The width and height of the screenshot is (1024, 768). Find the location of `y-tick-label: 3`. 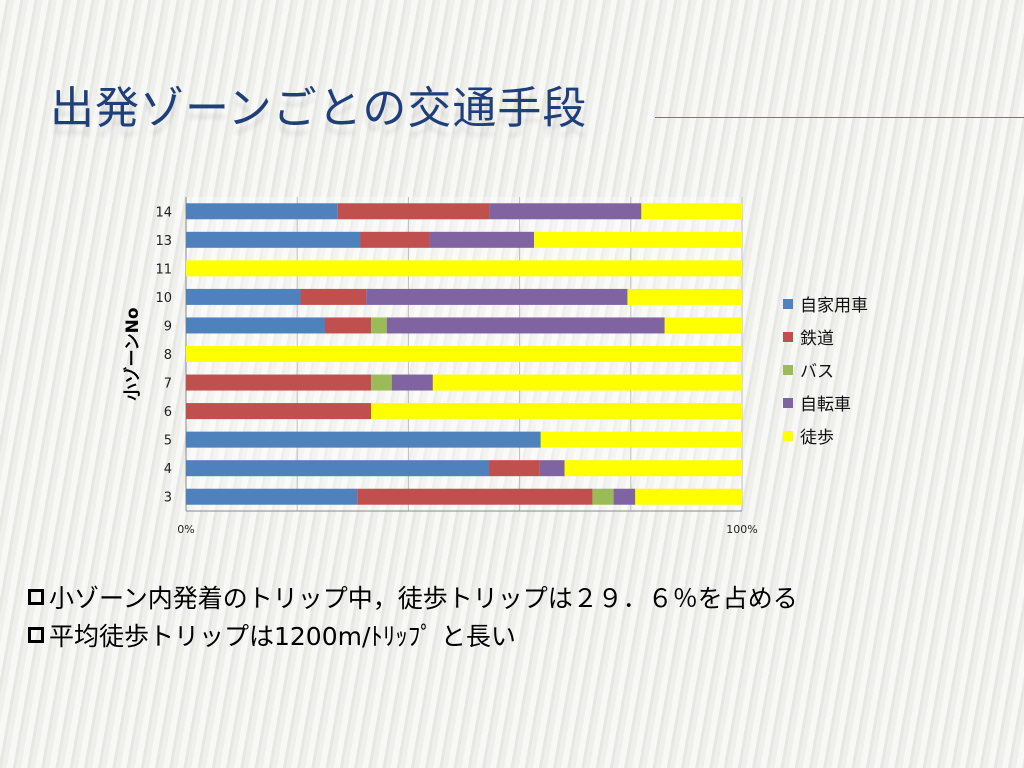

y-tick-label: 3 is located at coordinates (168, 498).